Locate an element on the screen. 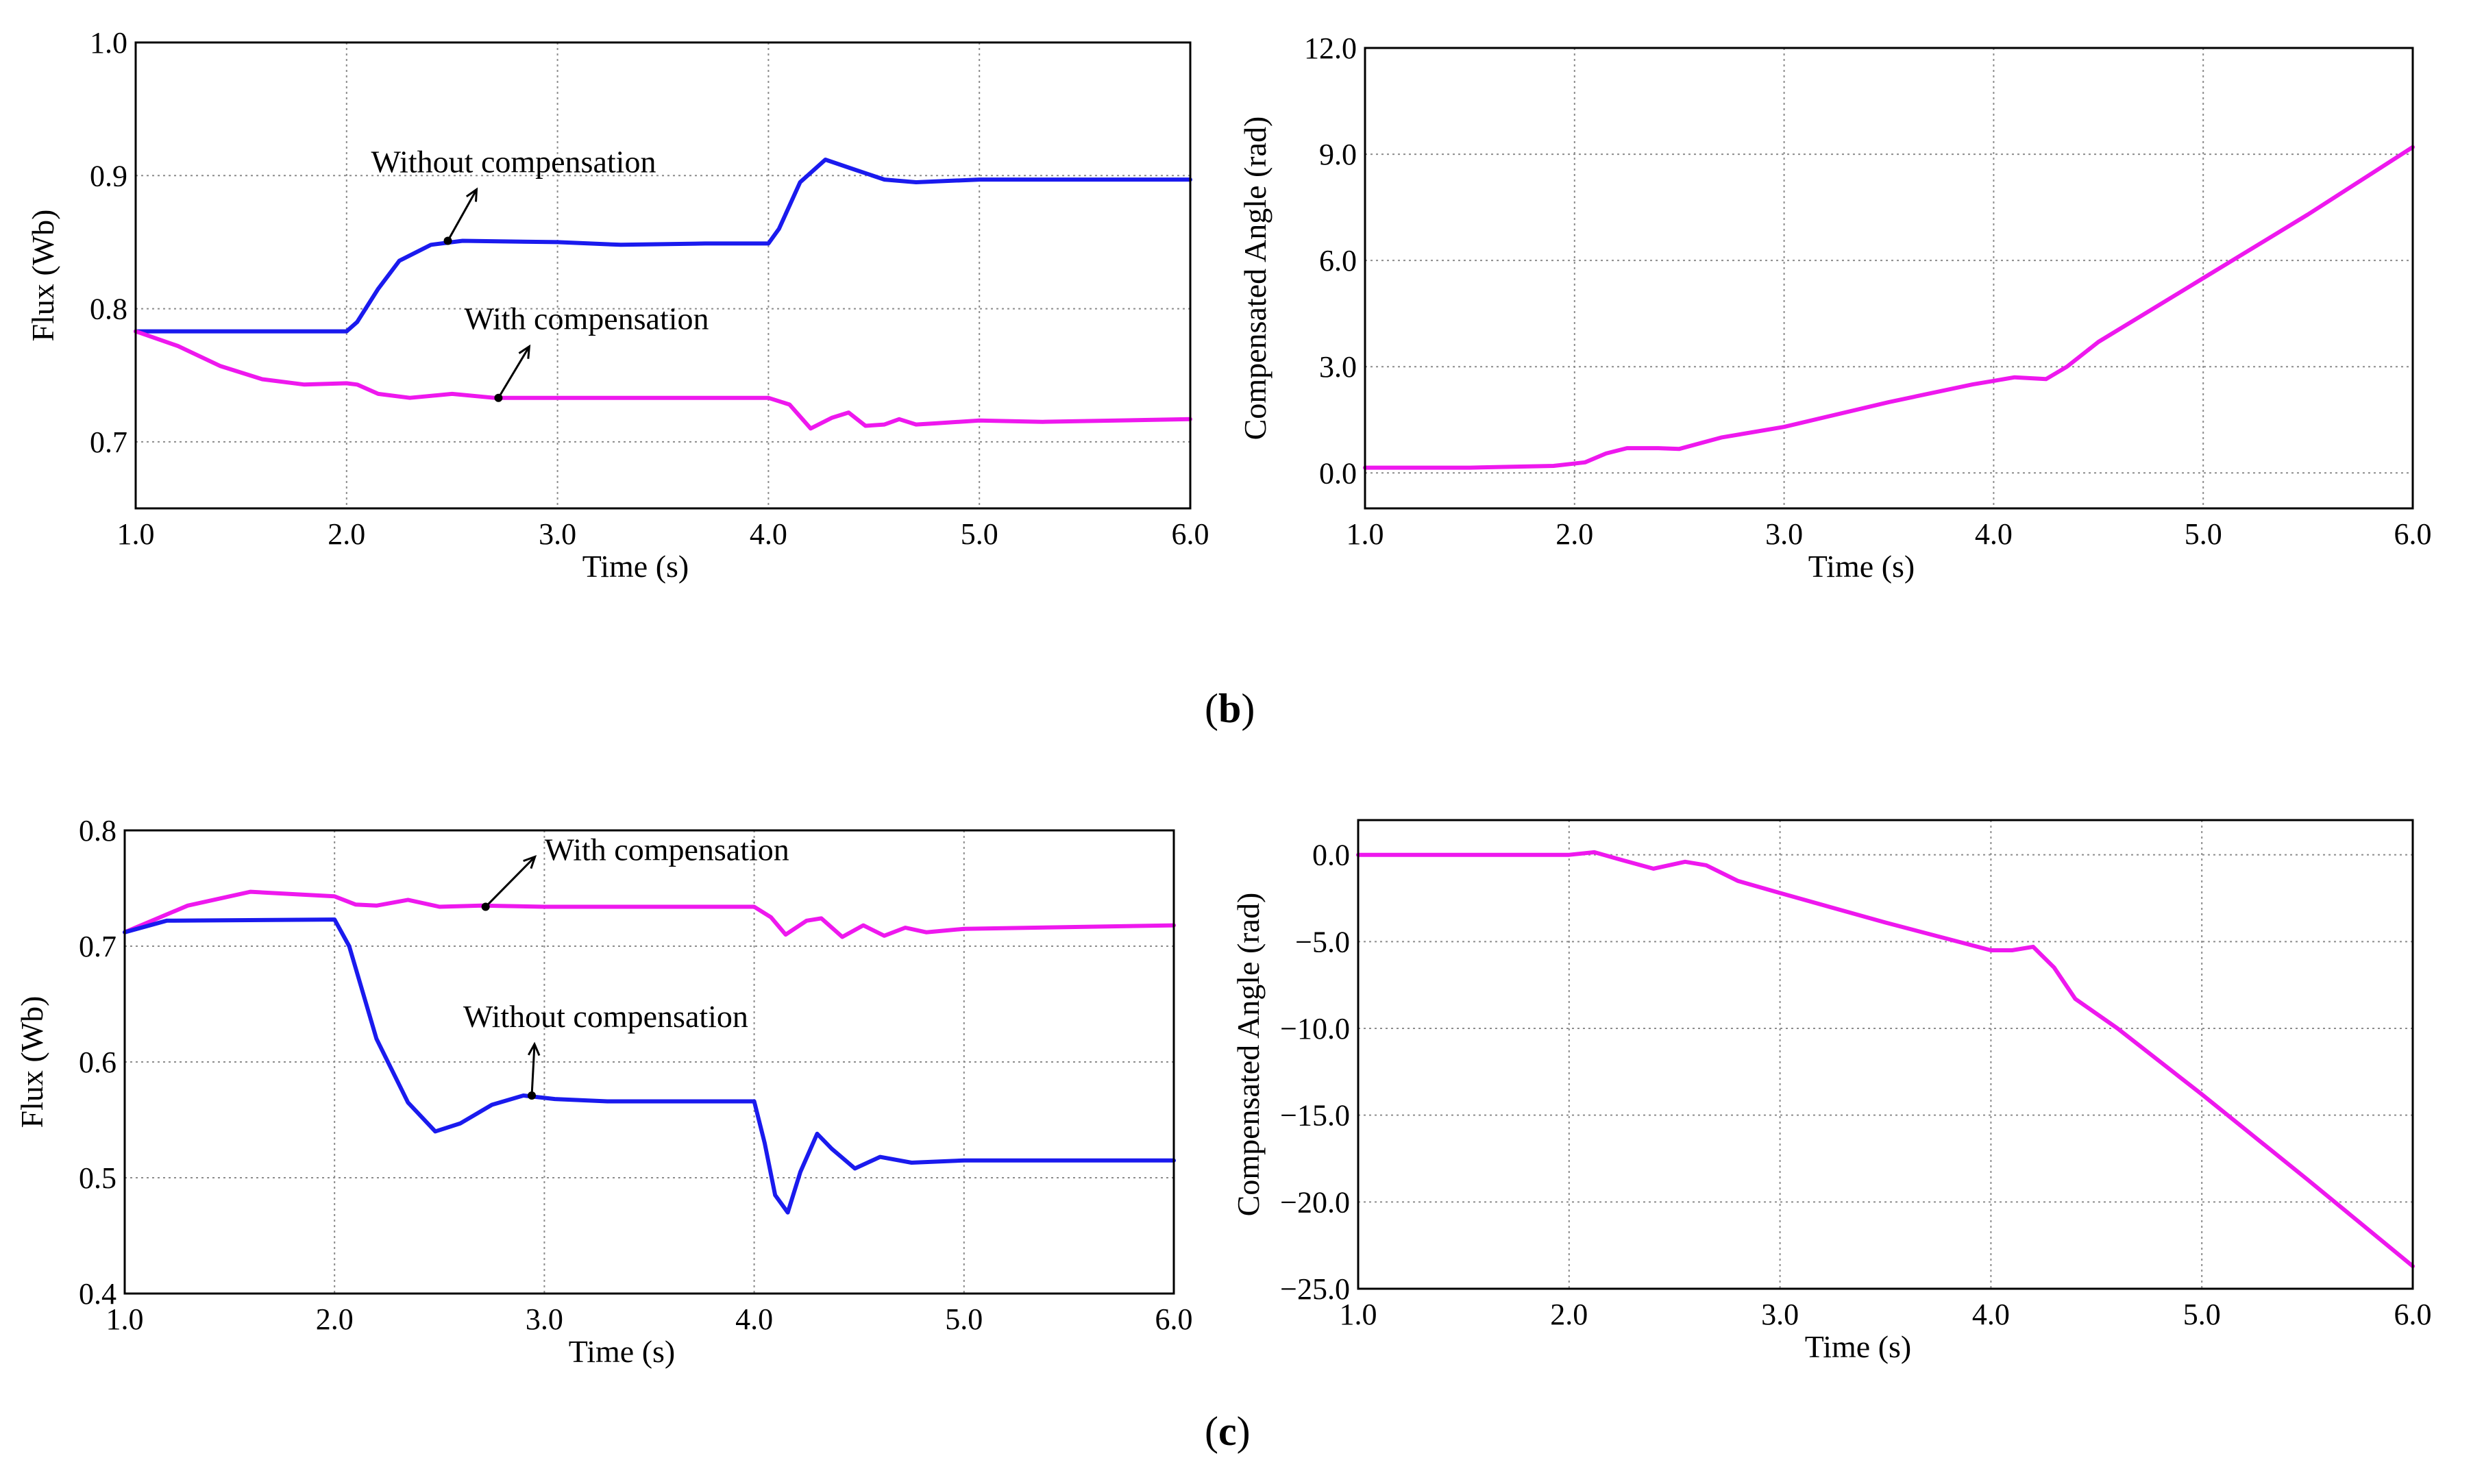  caption-b: (b) is located at coordinates (1230, 709).